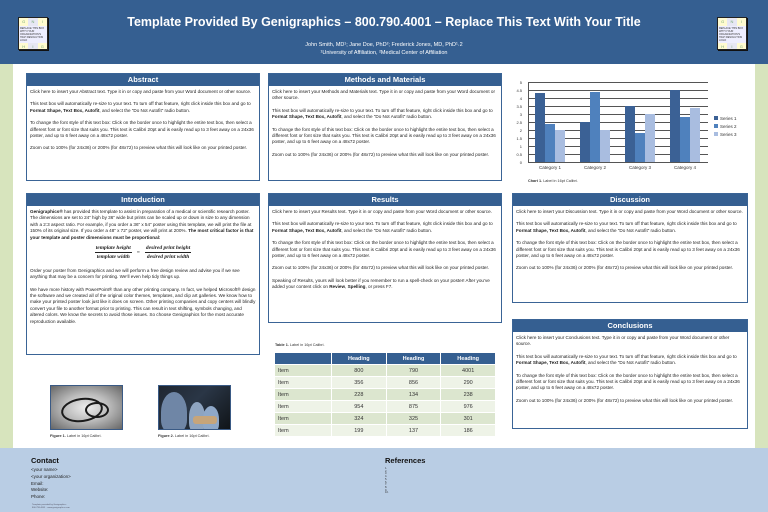 The image size is (768, 512). I want to click on x-category-label: Category 2, so click(594, 167).